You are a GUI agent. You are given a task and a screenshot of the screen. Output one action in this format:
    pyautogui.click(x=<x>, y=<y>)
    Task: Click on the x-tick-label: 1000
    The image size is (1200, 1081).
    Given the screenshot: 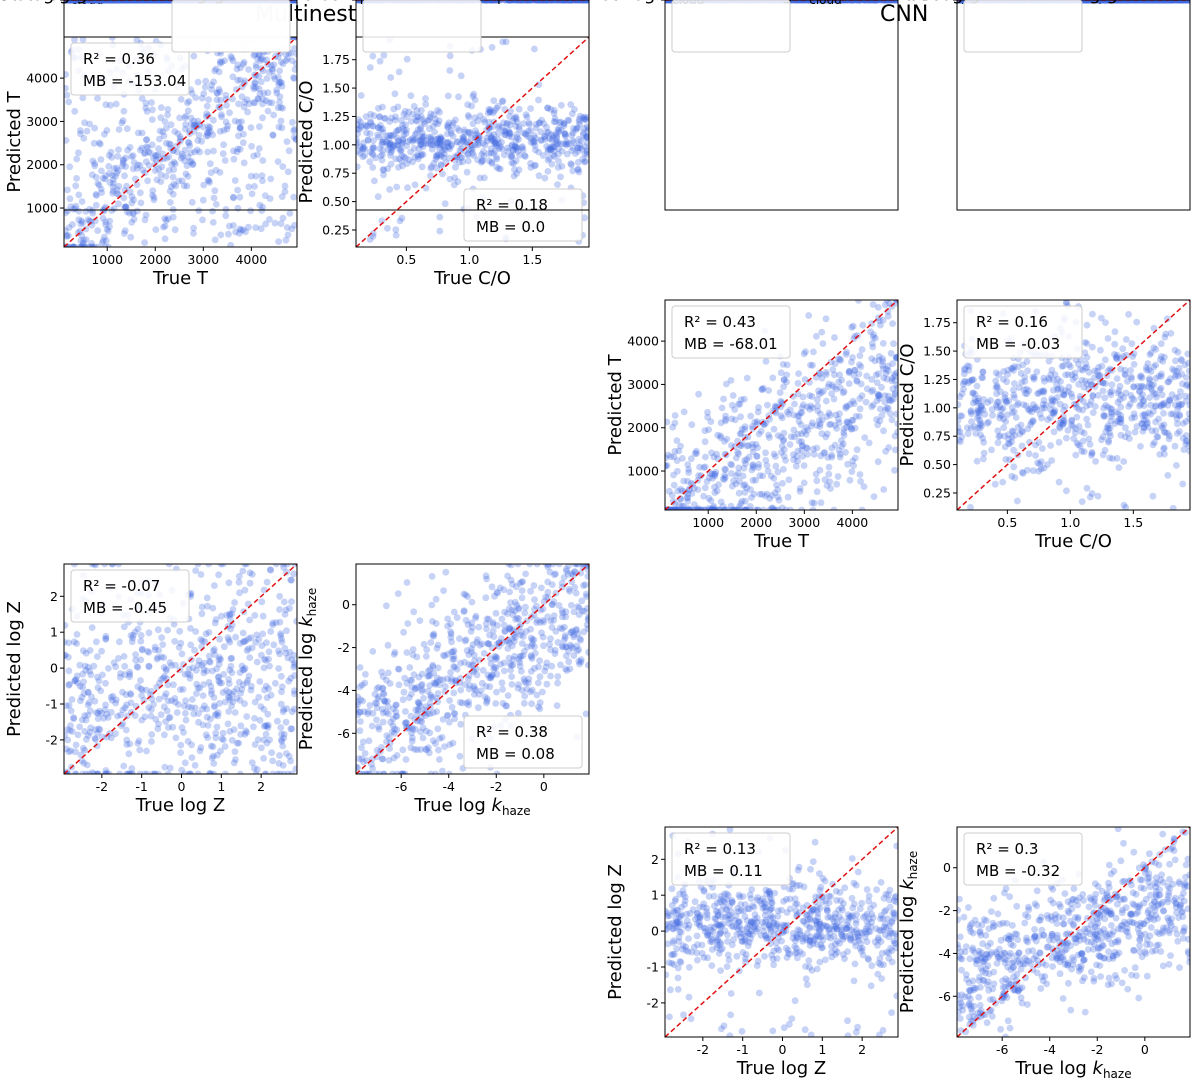 What is the action you would take?
    pyautogui.click(x=107, y=259)
    